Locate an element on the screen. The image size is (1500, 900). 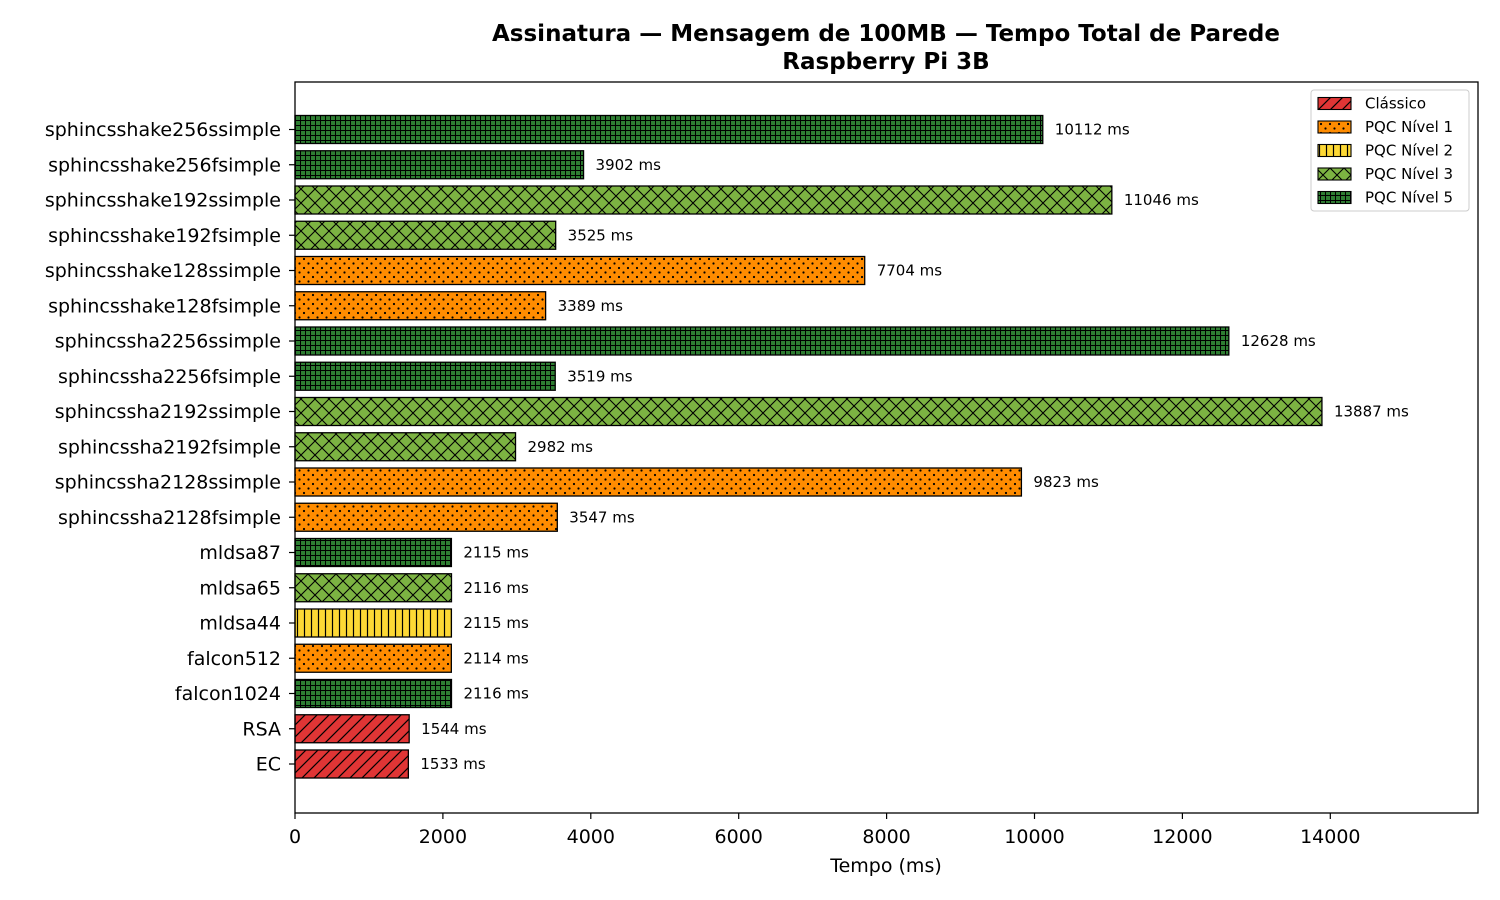
y-tick-label: falcon1024 is located at coordinates (228, 694).